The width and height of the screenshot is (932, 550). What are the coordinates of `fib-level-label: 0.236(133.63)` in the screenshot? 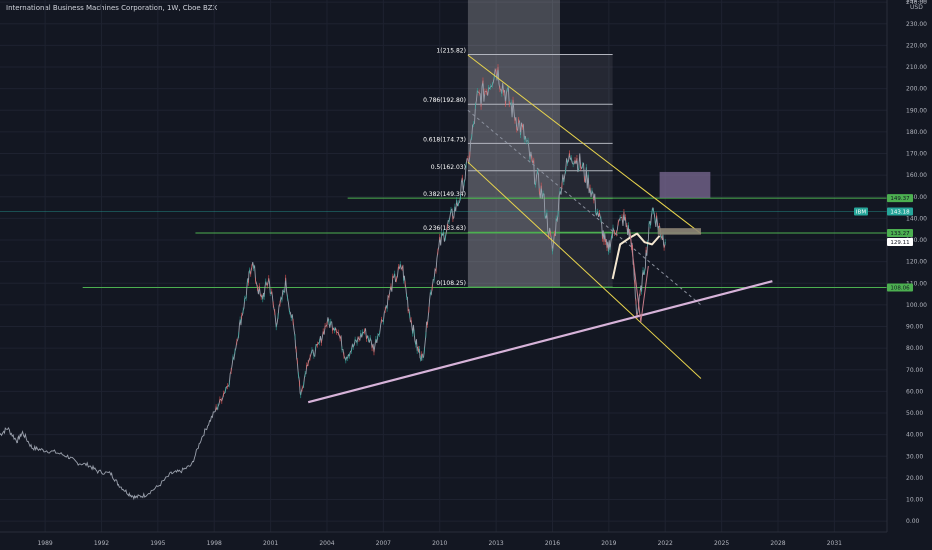 It's located at (444, 228).